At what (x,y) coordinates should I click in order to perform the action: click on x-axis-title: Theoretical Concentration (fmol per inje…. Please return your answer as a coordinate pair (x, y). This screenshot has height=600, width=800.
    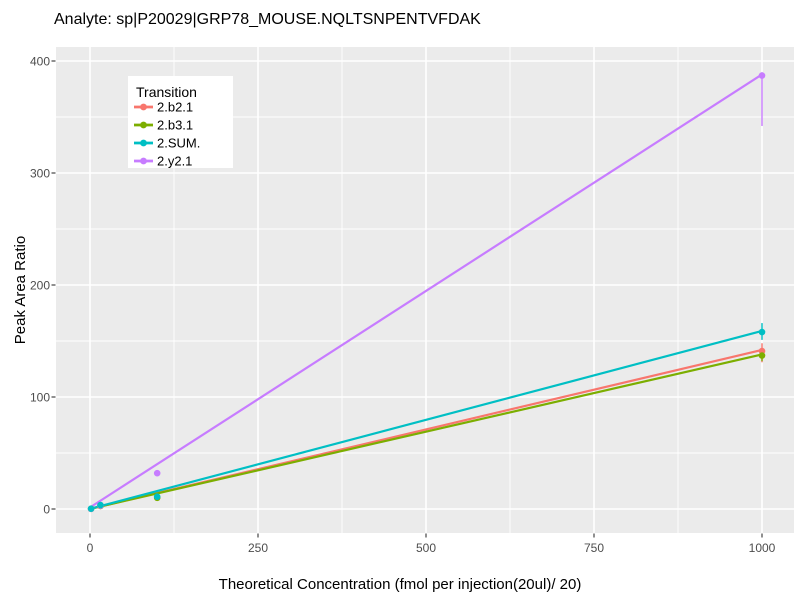
    Looking at the image, I should click on (400, 584).